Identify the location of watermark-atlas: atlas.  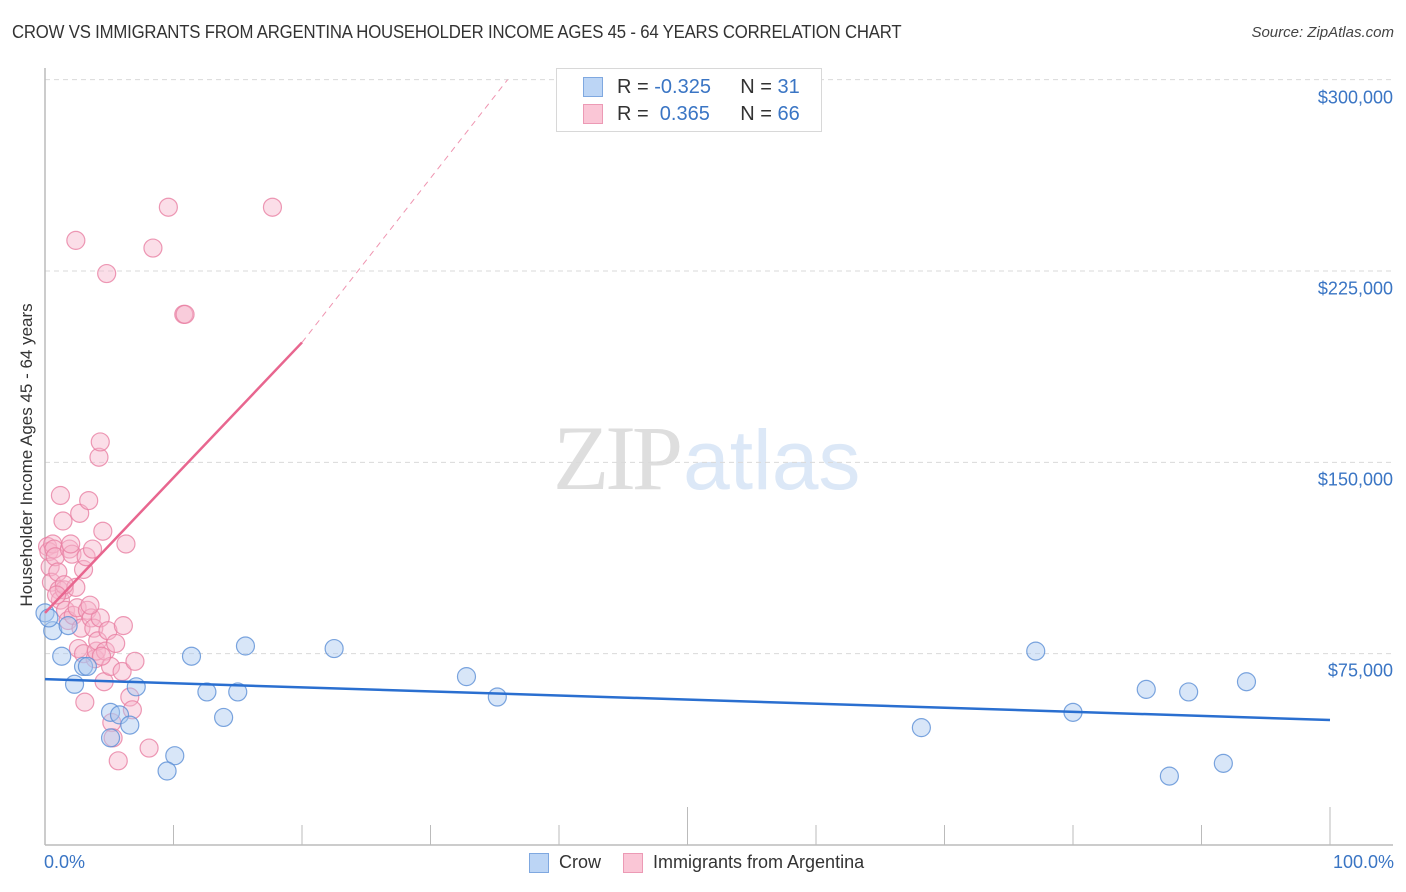
(772, 460).